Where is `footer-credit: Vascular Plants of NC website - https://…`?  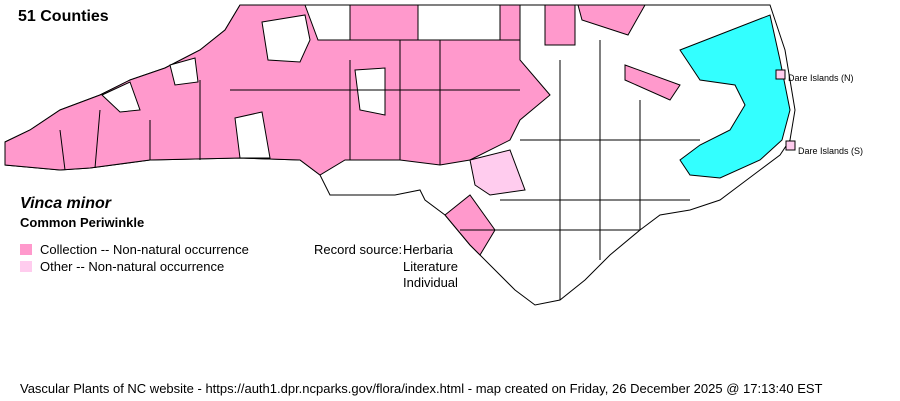
footer-credit: Vascular Plants of NC website - https://… is located at coordinates (421, 388).